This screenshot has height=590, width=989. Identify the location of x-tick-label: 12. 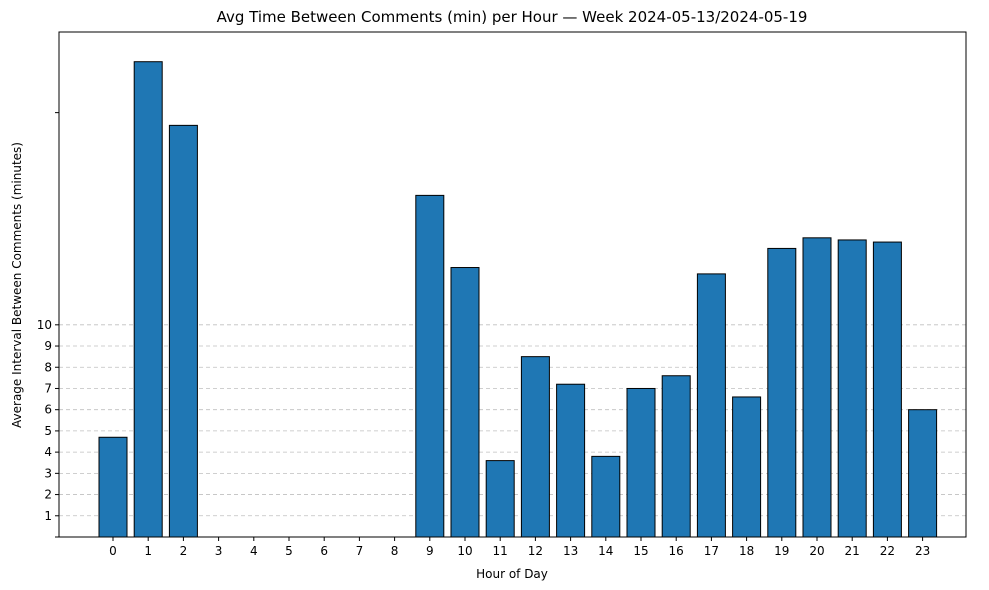
(535, 551).